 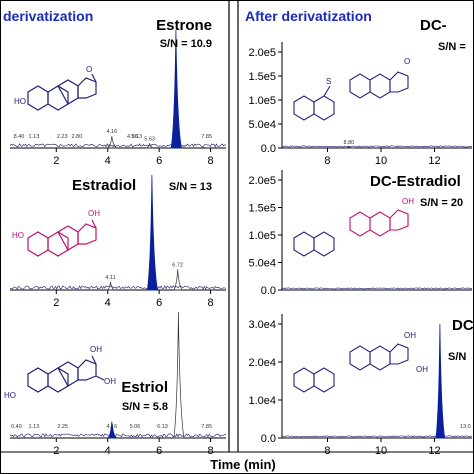 What do you see at coordinates (190, 187) in the screenshot?
I see `left-2-sn-value: S/N = 13` at bounding box center [190, 187].